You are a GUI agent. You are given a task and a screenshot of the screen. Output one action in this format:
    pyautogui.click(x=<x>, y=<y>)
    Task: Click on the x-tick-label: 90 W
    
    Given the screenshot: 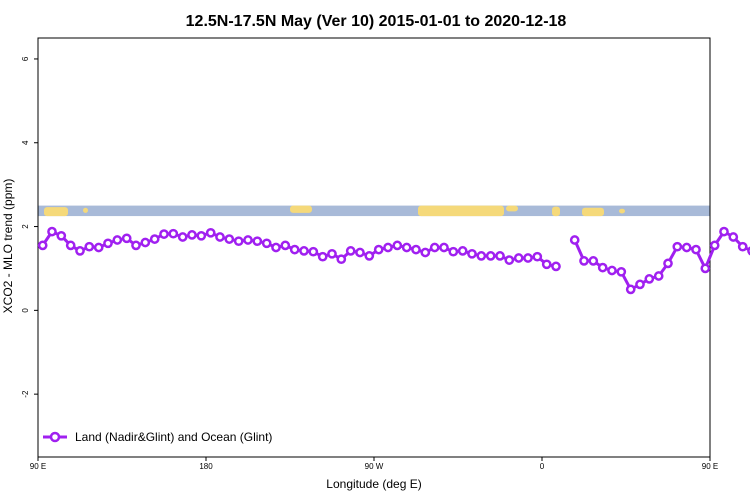 What is the action you would take?
    pyautogui.click(x=374, y=466)
    